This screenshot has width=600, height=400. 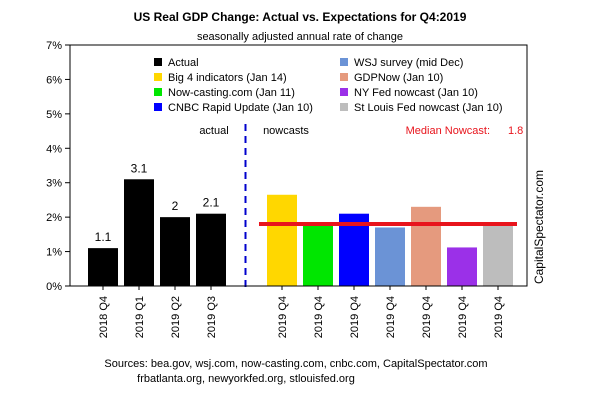 What do you see at coordinates (227, 78) in the screenshot?
I see `legend-label-big-4-indicators-jan-14: Big 4 indicators (Jan 14)` at bounding box center [227, 78].